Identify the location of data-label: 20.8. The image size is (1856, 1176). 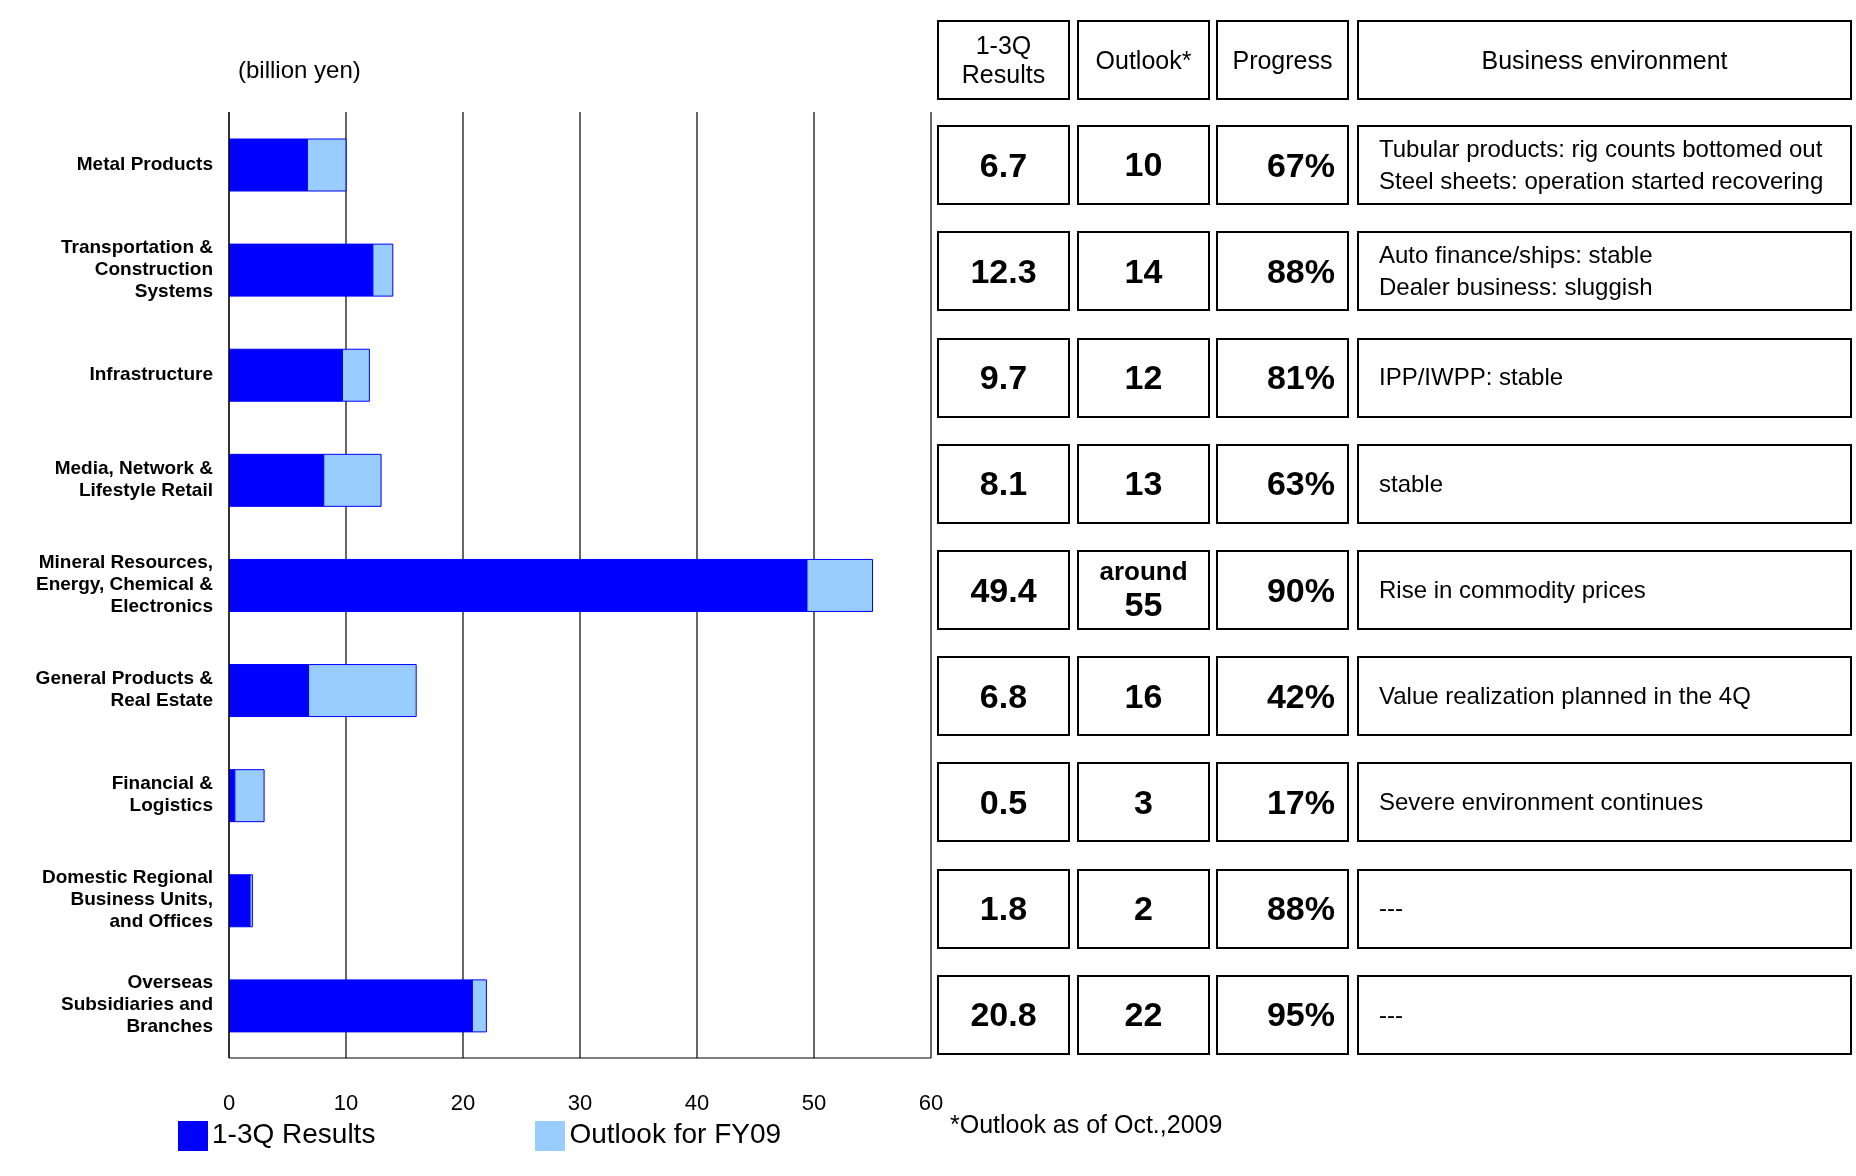
(1003, 1014).